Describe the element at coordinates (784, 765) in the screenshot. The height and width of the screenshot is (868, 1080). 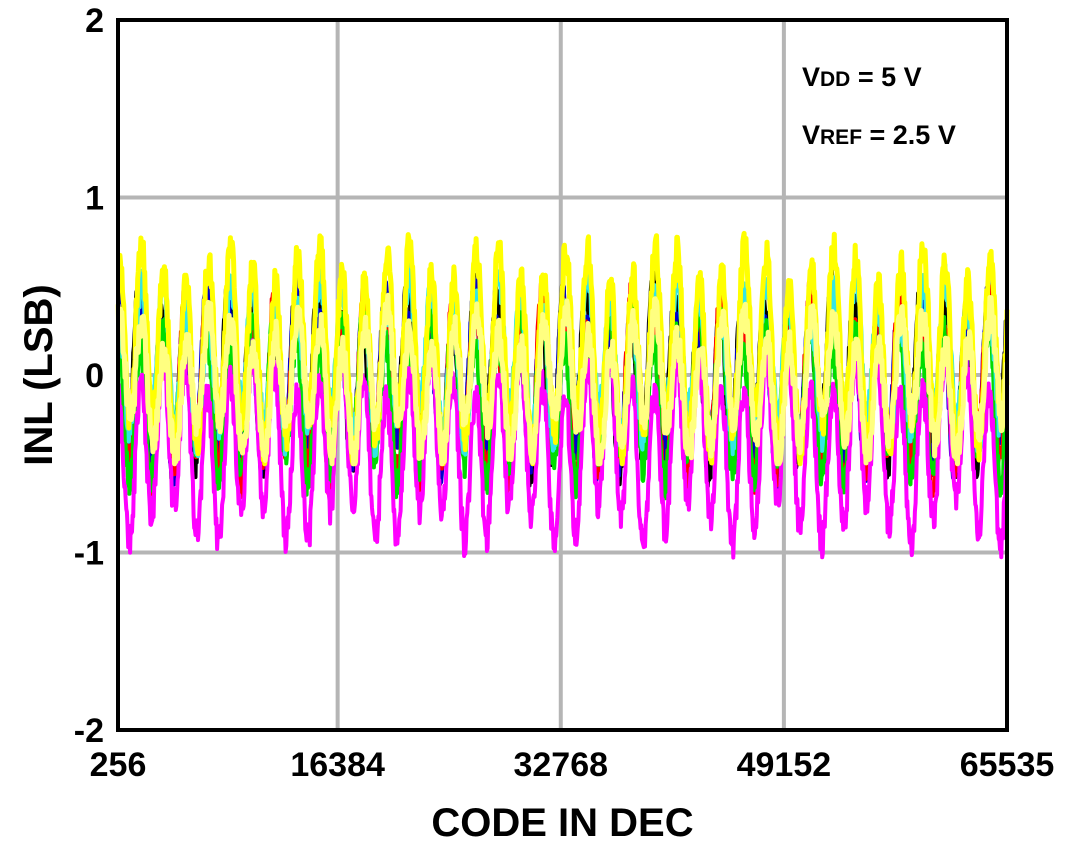
I see `x-tick-label: 49152` at that location.